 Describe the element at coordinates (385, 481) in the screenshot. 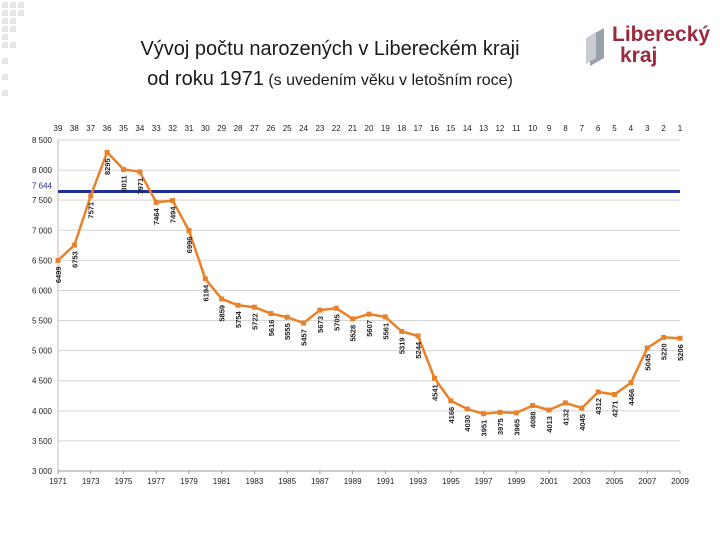

I see `x-tick-label: 1991` at that location.